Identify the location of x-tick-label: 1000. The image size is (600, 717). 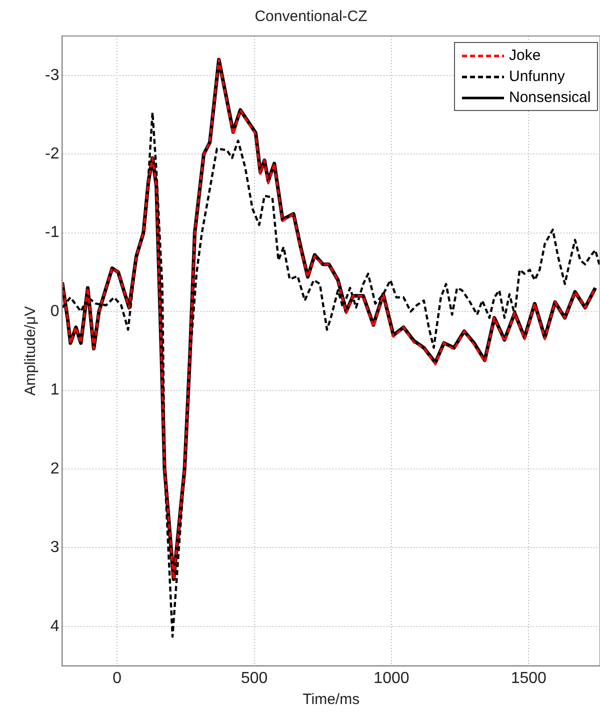
(392, 678).